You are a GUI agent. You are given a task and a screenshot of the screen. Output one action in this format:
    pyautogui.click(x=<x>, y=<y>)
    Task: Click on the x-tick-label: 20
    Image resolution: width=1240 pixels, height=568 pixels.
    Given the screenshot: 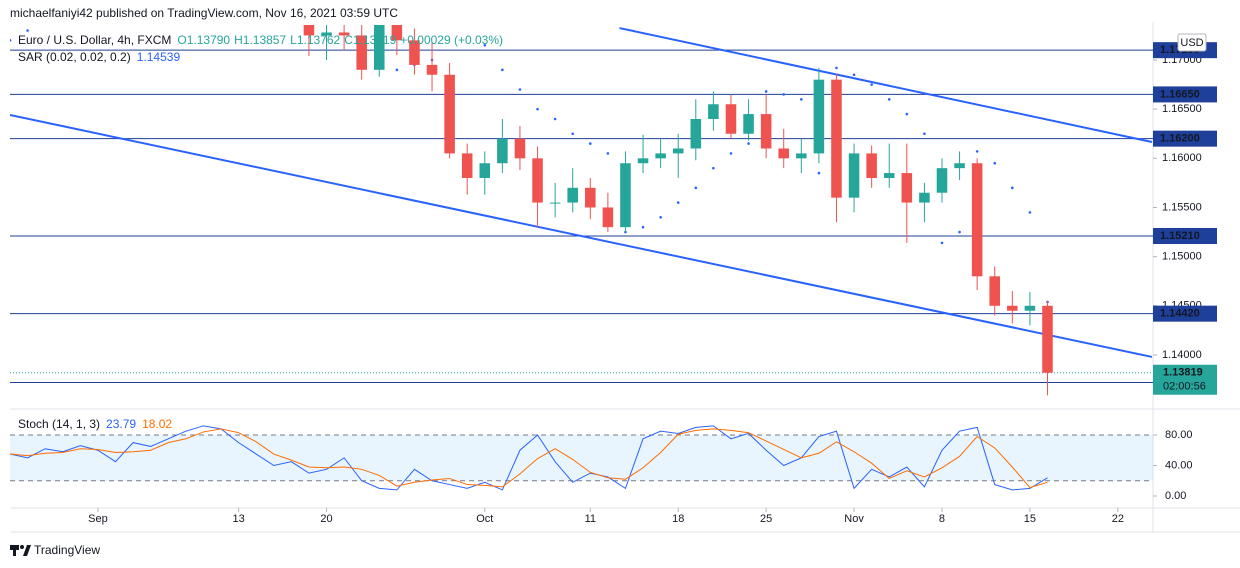 What is the action you would take?
    pyautogui.click(x=326, y=519)
    